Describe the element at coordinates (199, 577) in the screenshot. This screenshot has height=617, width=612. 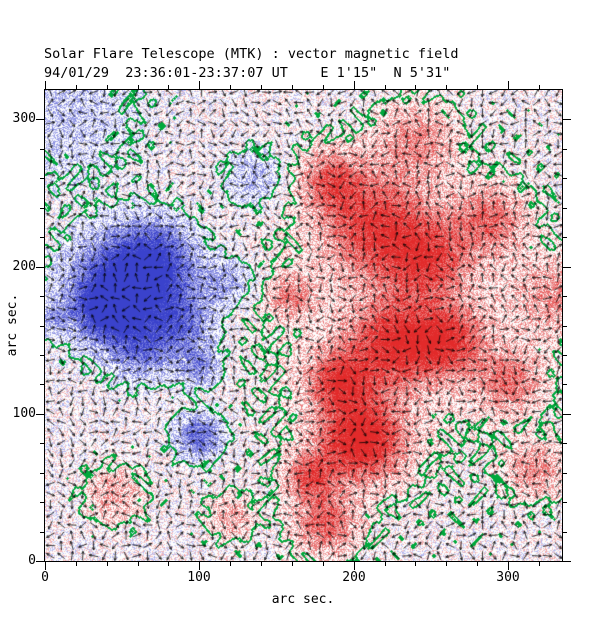
I see `x-tick-label: 100` at that location.